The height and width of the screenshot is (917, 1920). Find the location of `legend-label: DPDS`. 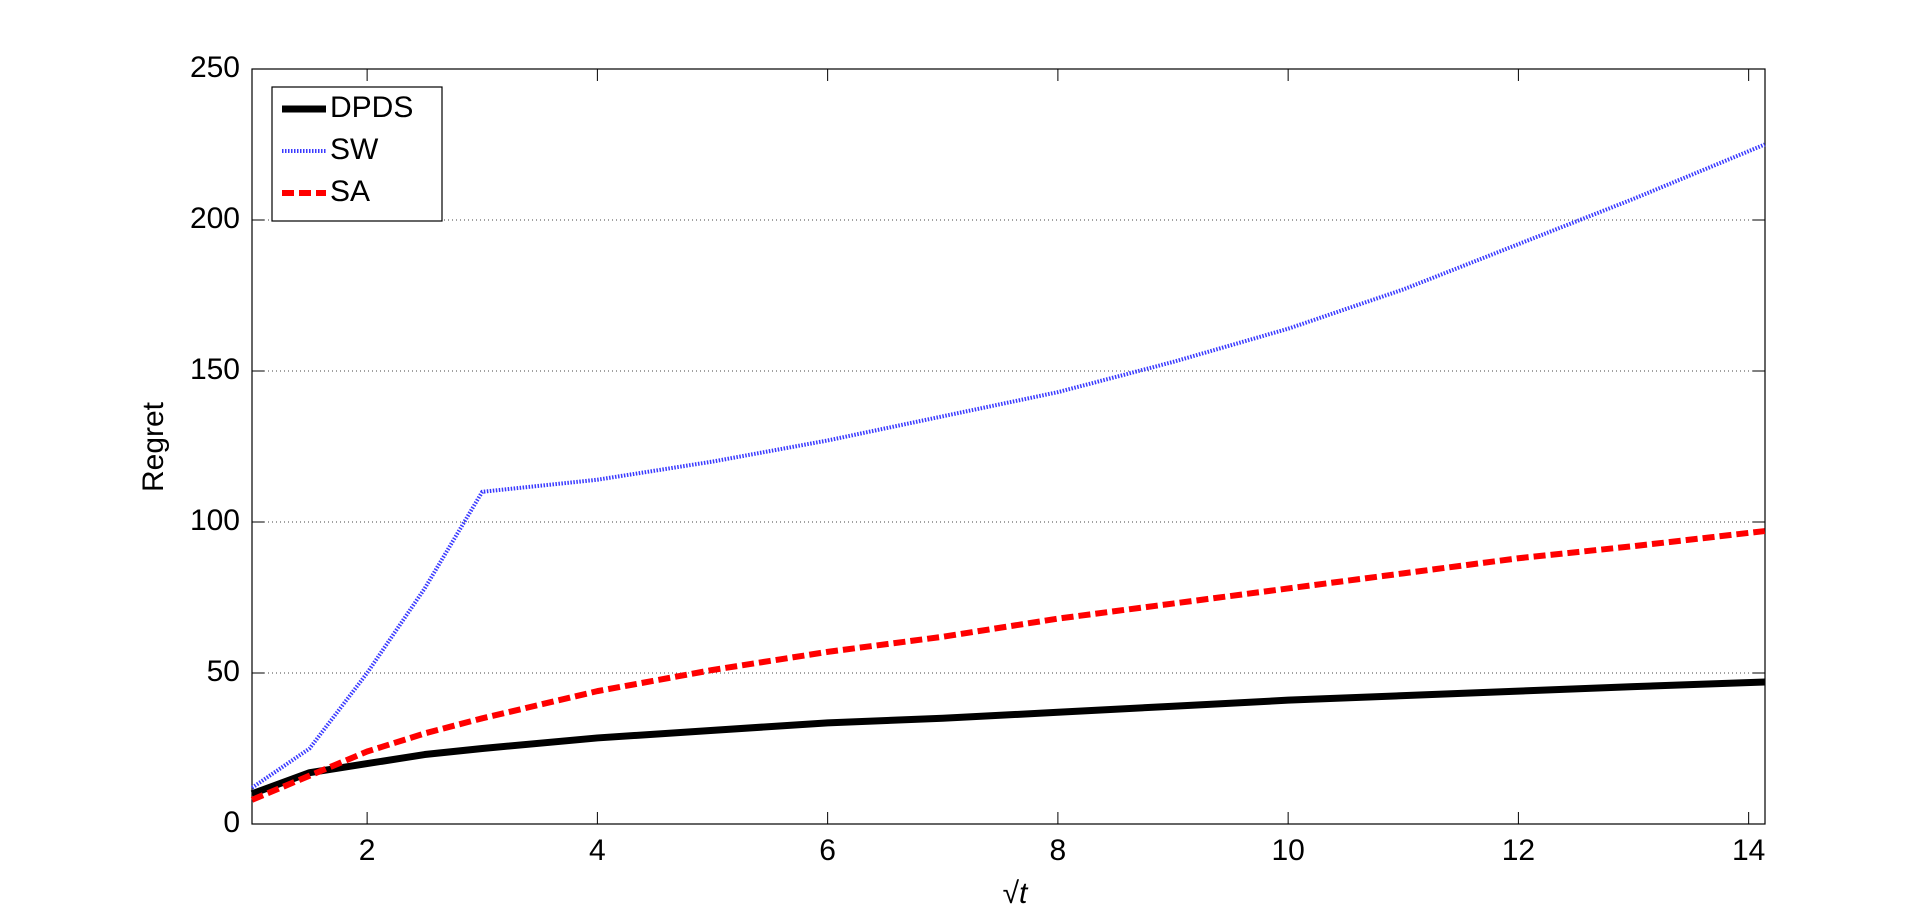

legend-label: DPDS is located at coordinates (371, 107).